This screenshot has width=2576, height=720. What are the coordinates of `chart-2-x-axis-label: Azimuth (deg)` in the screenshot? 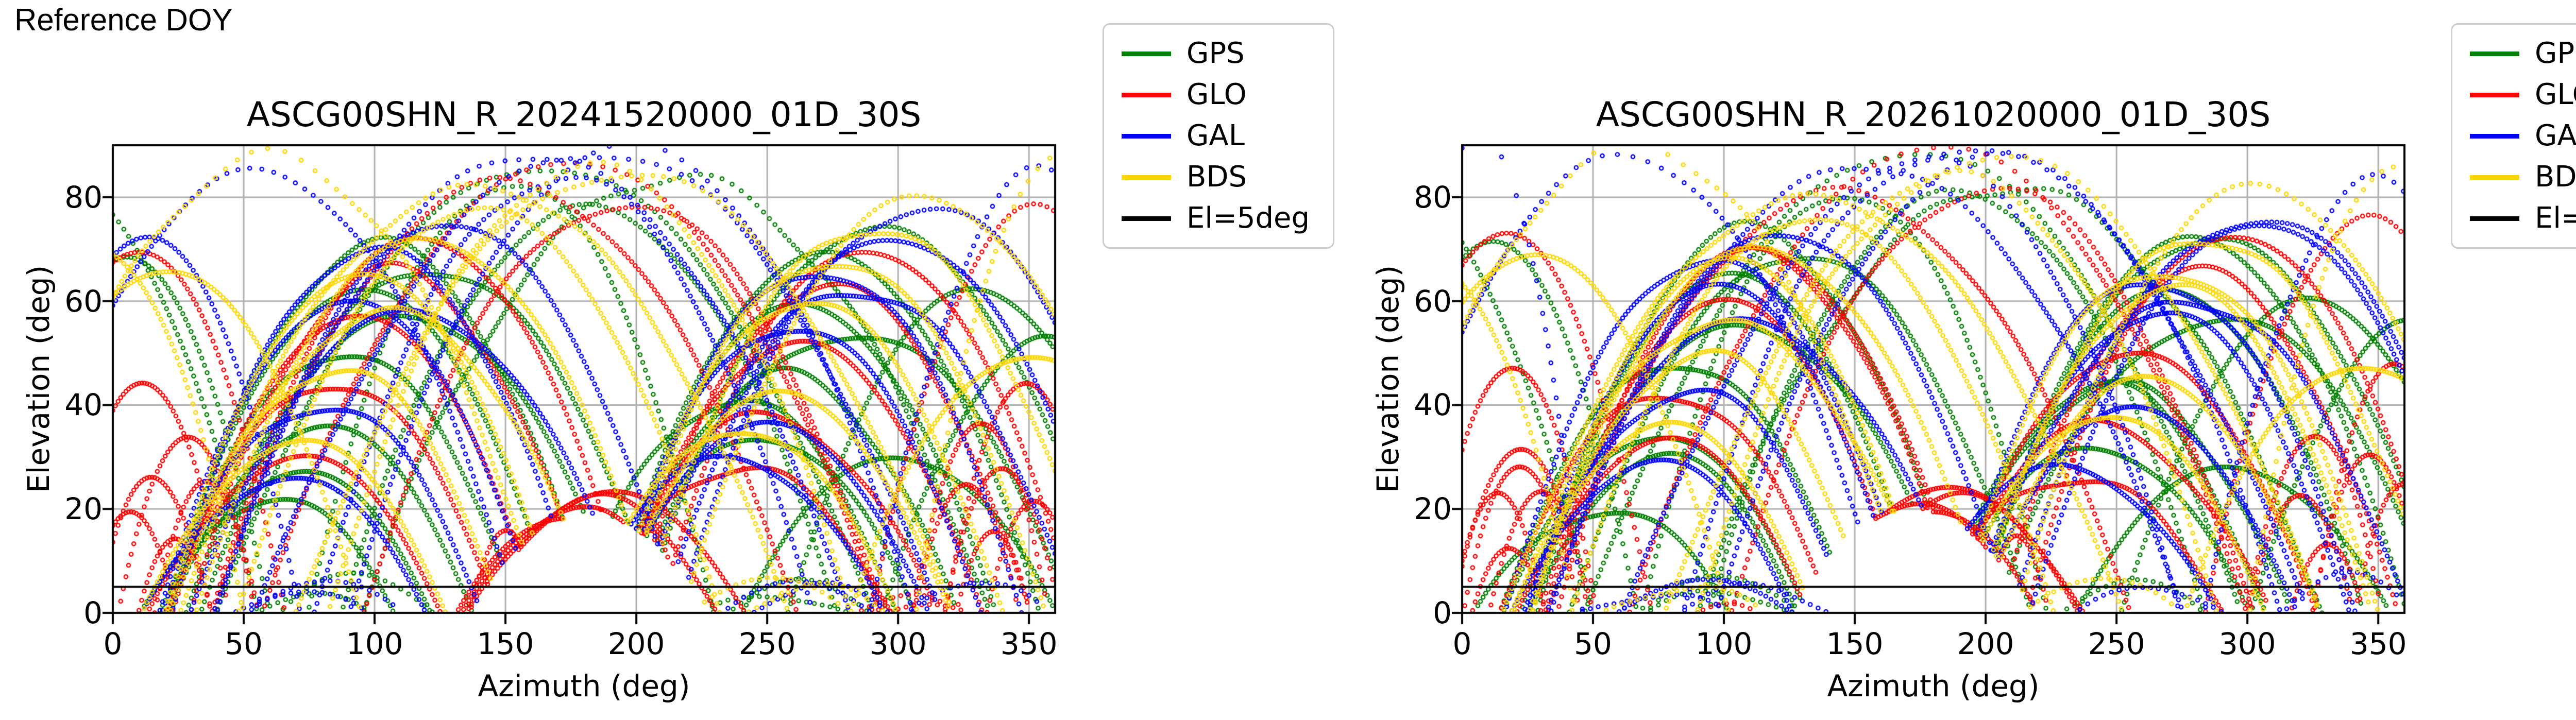 It's located at (1934, 686).